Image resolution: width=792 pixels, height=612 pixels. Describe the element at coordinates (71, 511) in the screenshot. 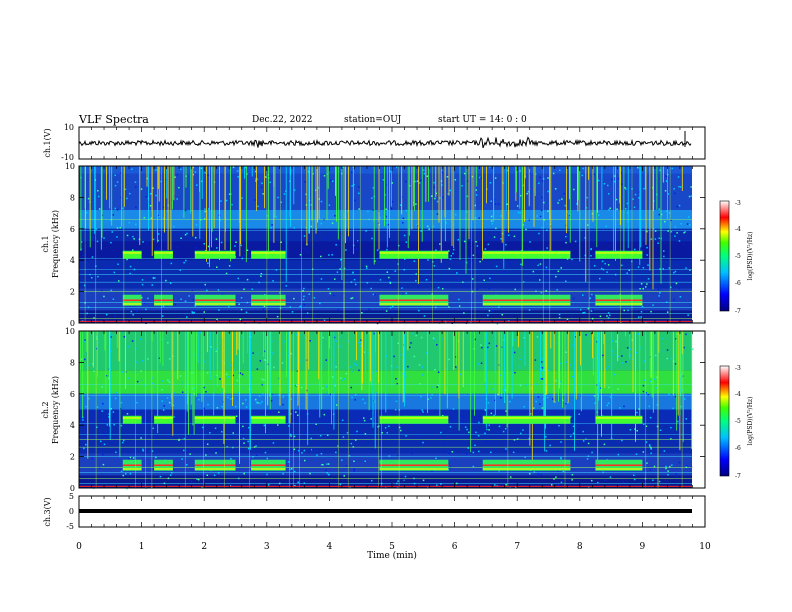

I see `ch3-ytick-mid: 0` at that location.